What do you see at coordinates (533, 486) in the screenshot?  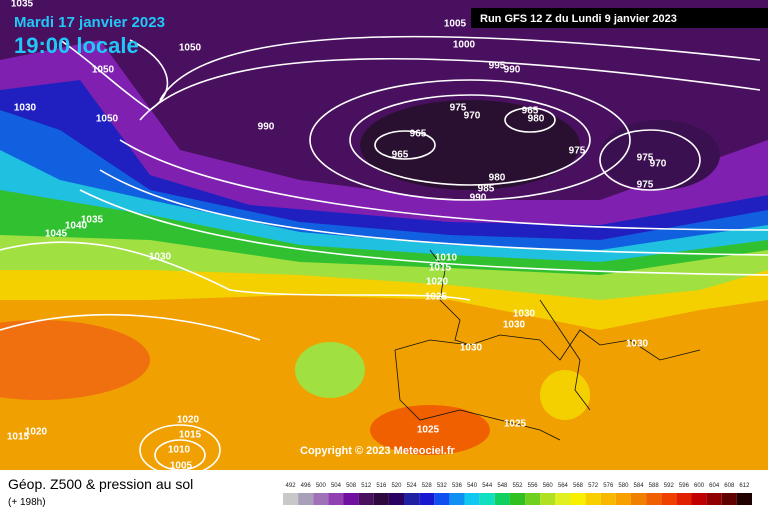 I see `legend-label: 556` at bounding box center [533, 486].